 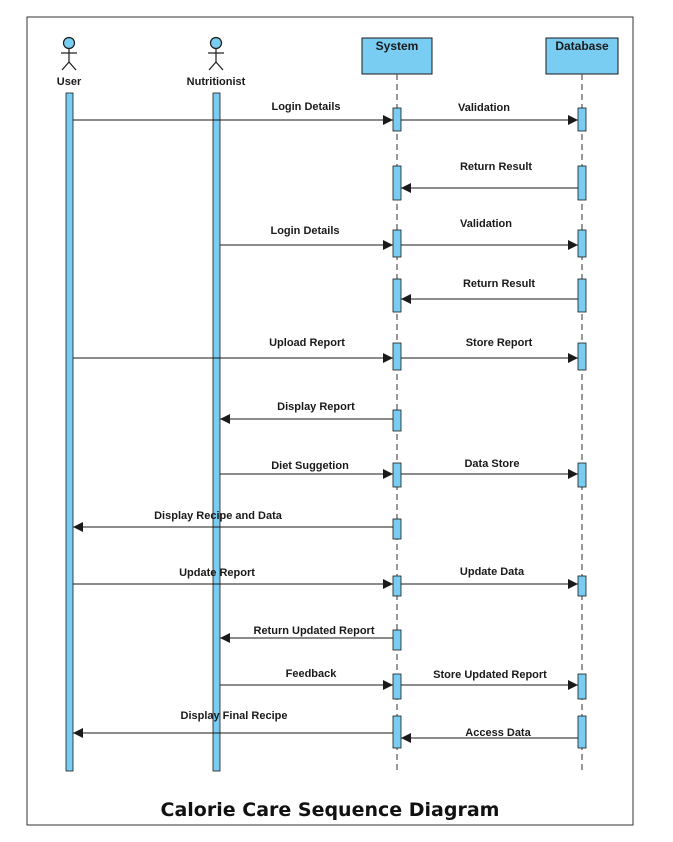 I want to click on message-label: Upload Report, so click(x=307, y=343).